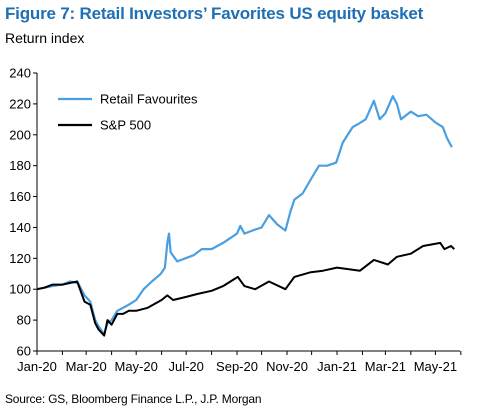  I want to click on y-tick-label: 80, so click(24, 320).